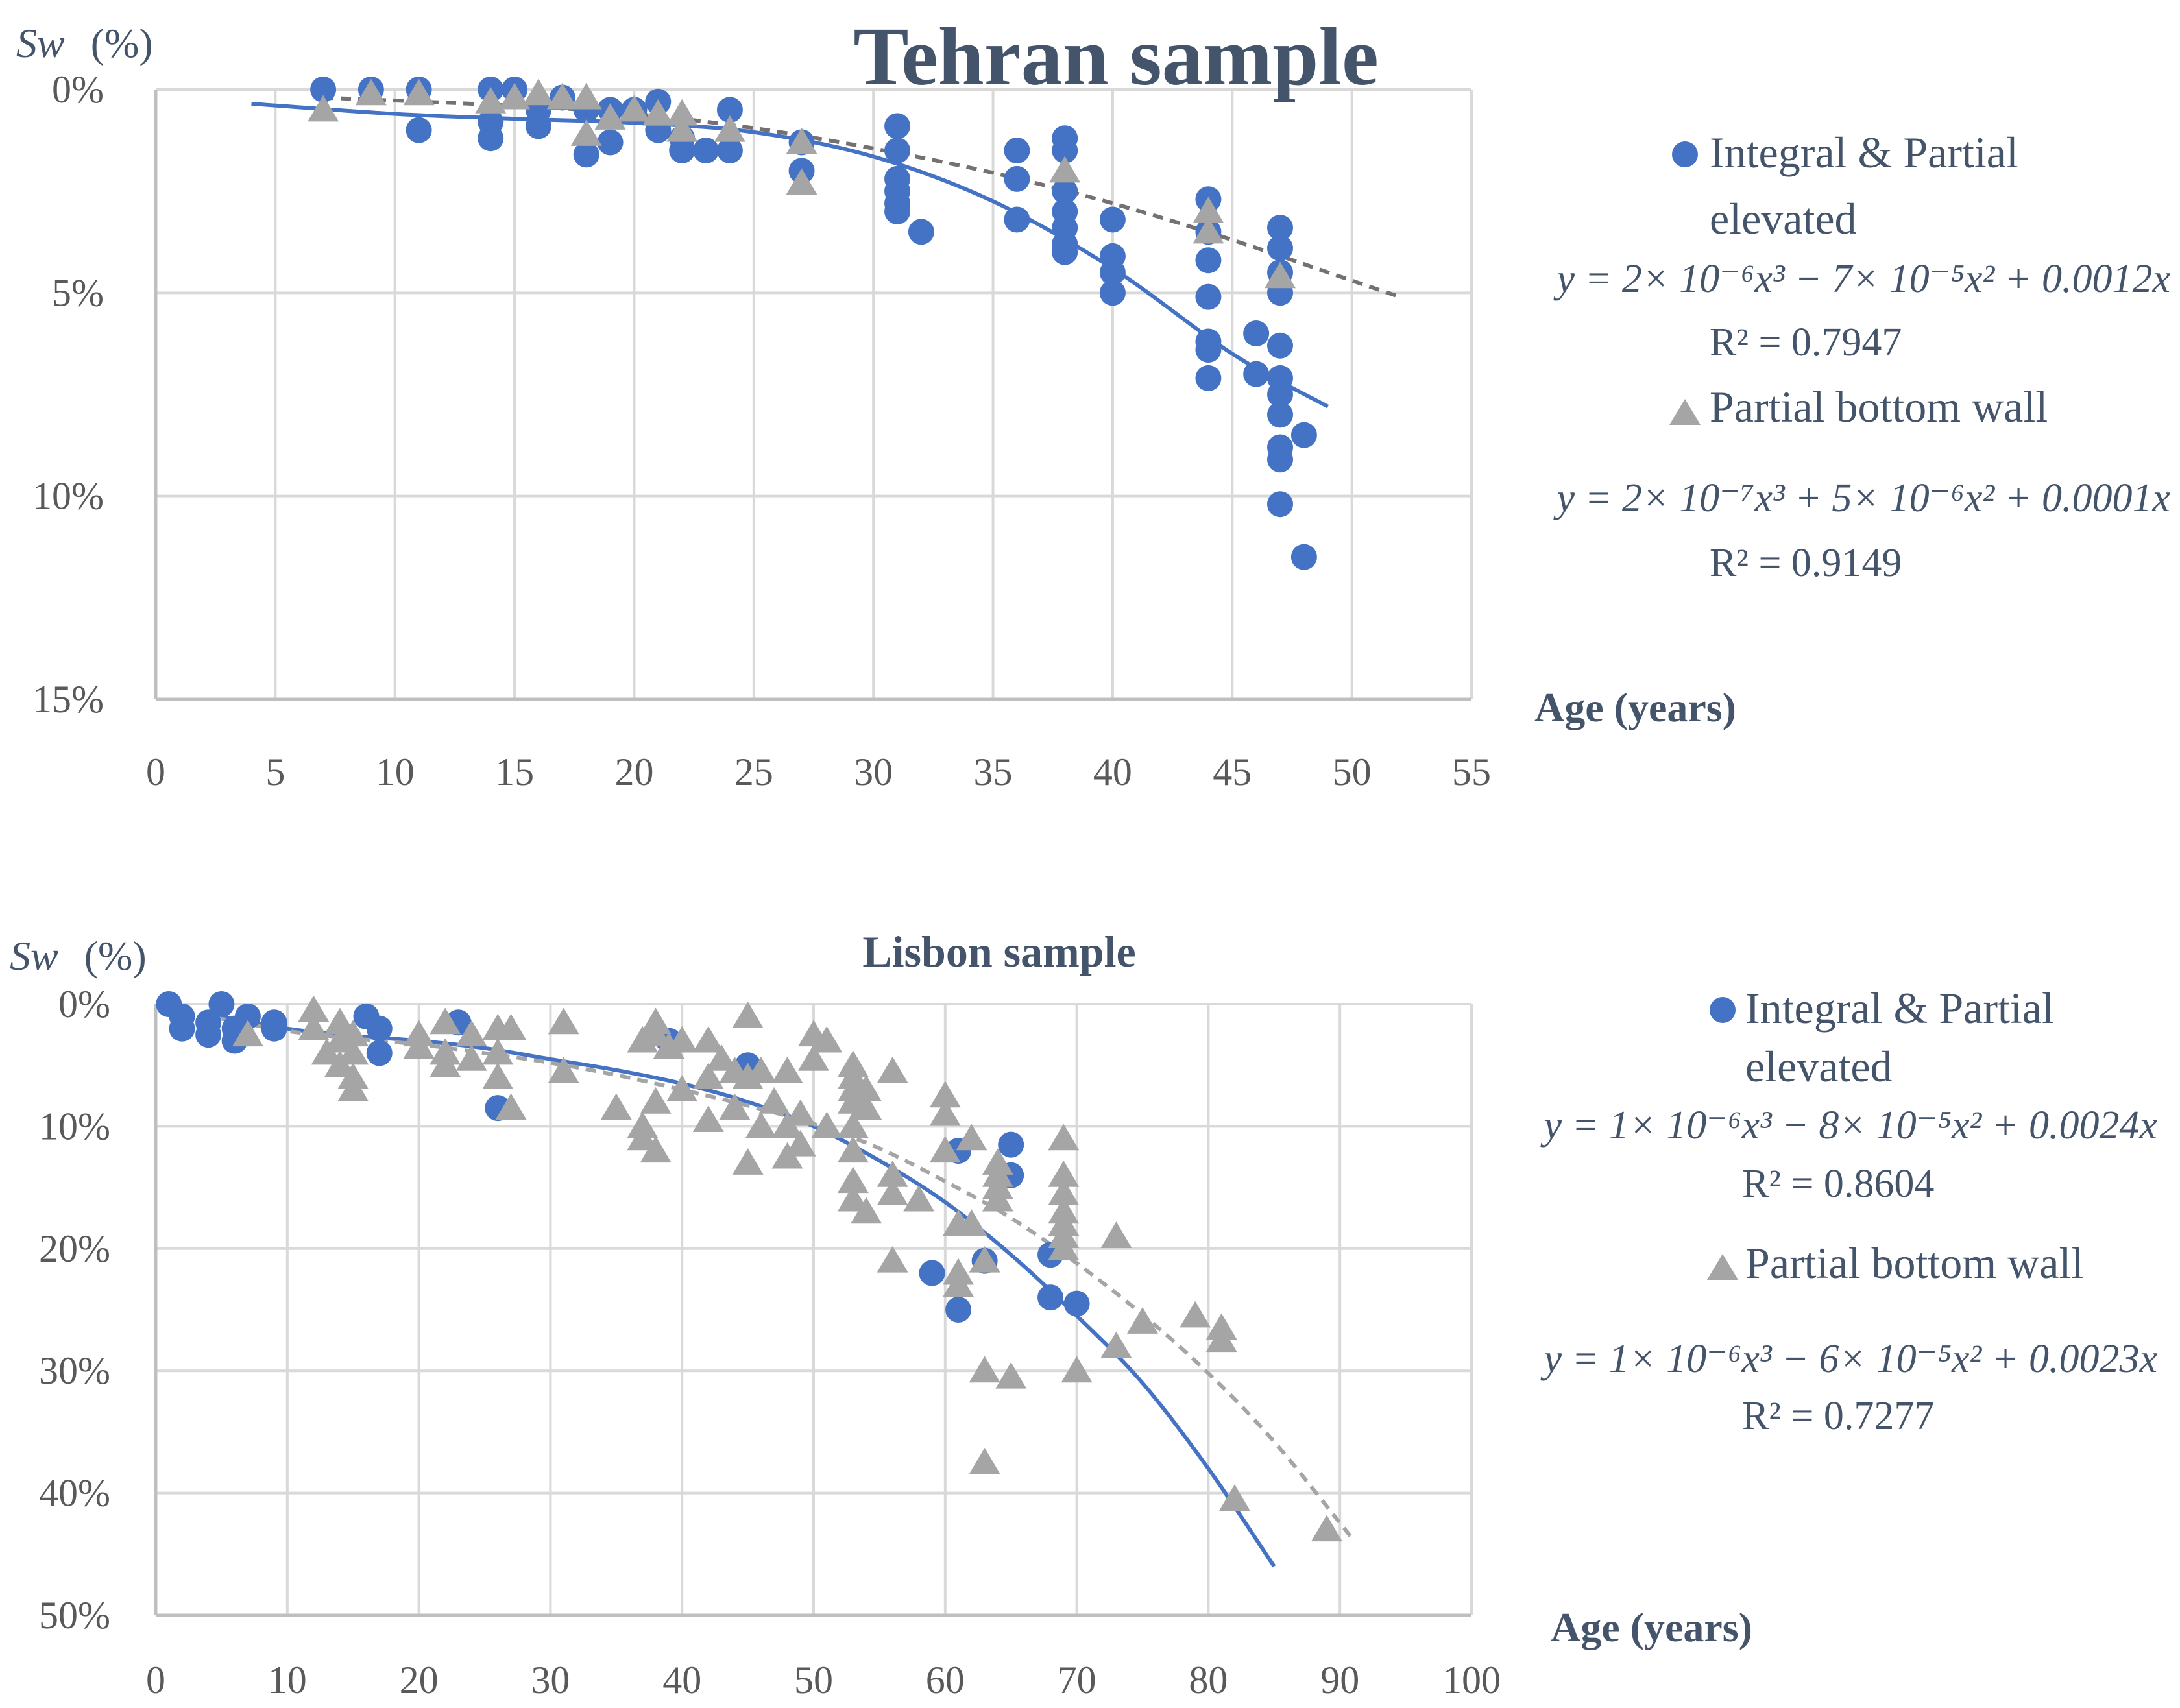  What do you see at coordinates (275, 772) in the screenshot?
I see `tehran-x-tick-label: 5` at bounding box center [275, 772].